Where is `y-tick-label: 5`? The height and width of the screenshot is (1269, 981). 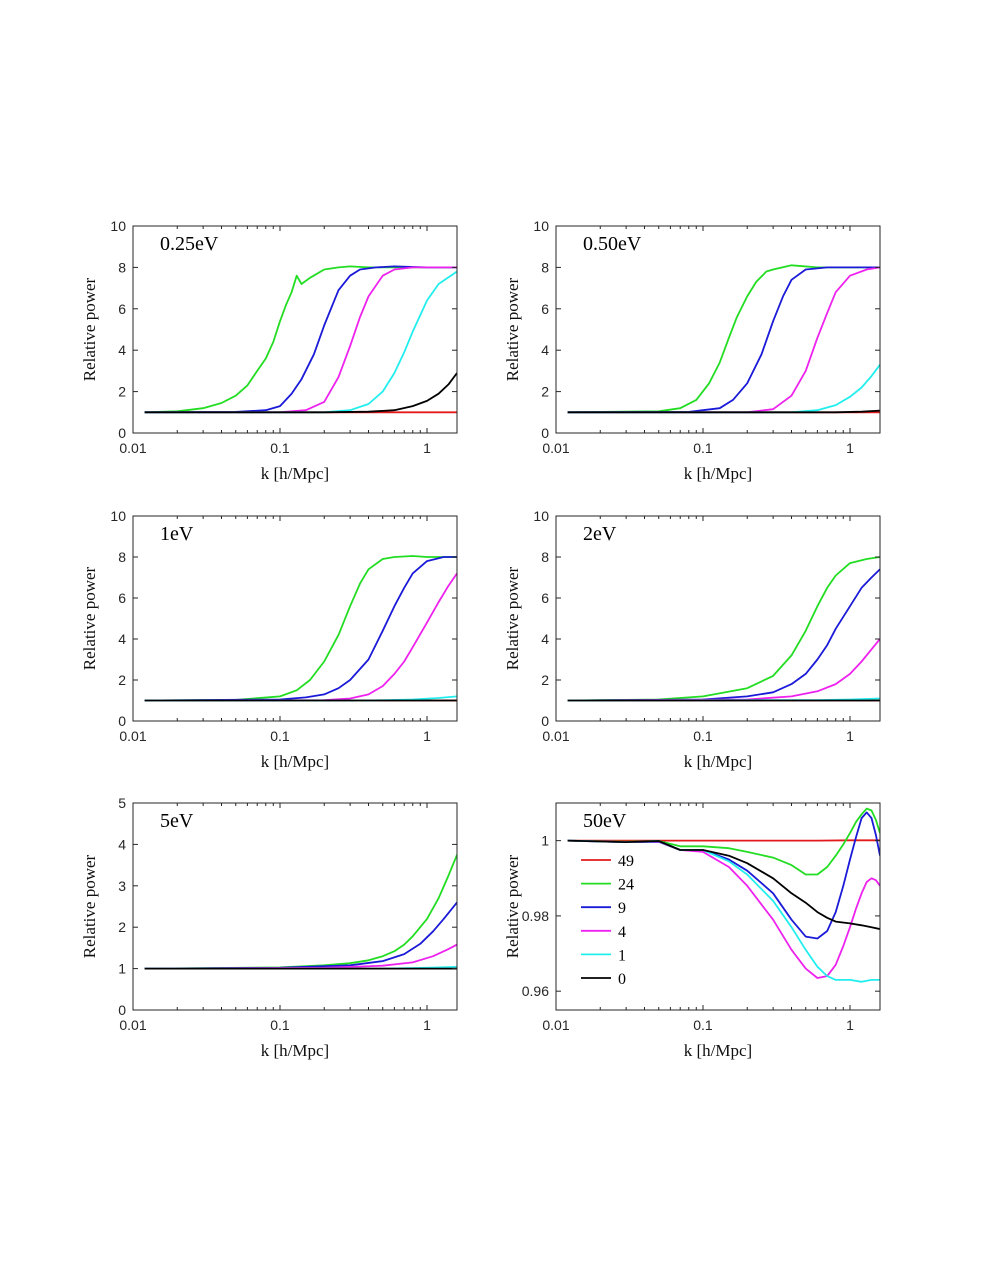 y-tick-label: 5 is located at coordinates (122, 803).